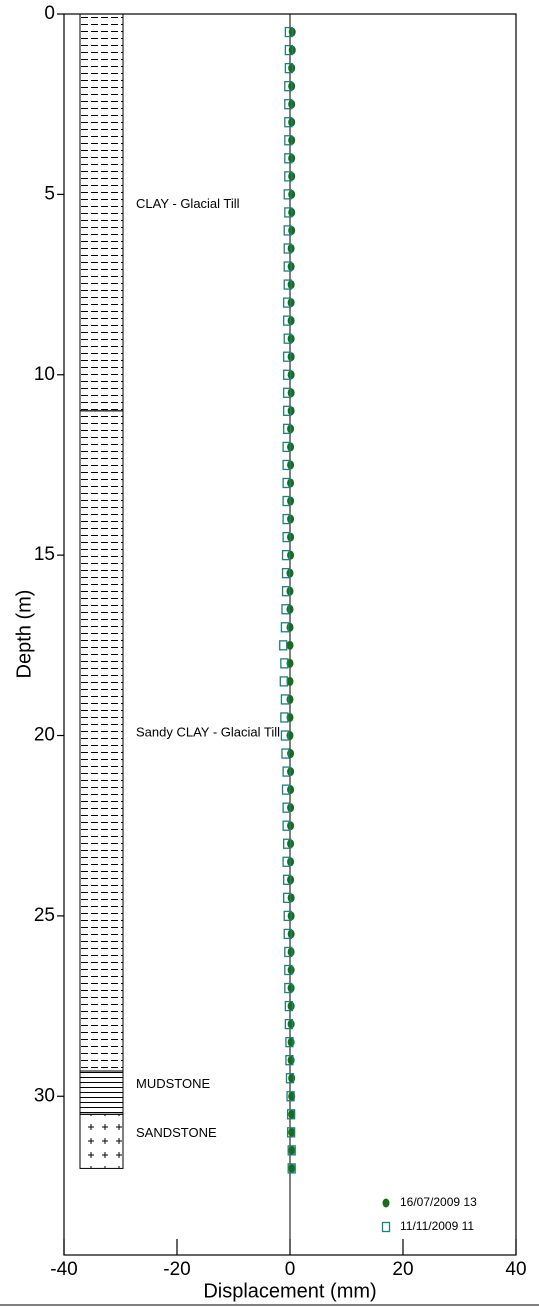 This screenshot has width=539, height=1307. What do you see at coordinates (438, 1202) in the screenshot?
I see `legend-label: 16/07/2009 13` at bounding box center [438, 1202].